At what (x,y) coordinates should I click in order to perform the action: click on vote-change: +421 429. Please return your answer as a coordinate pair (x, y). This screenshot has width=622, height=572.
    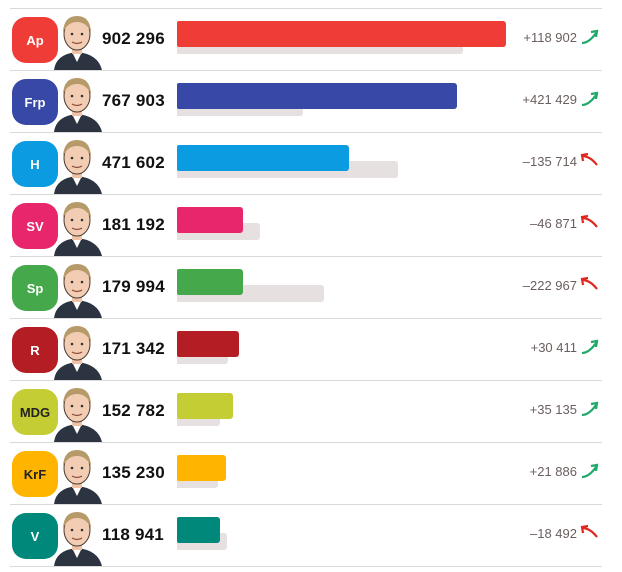
    Looking at the image, I should click on (549, 99).